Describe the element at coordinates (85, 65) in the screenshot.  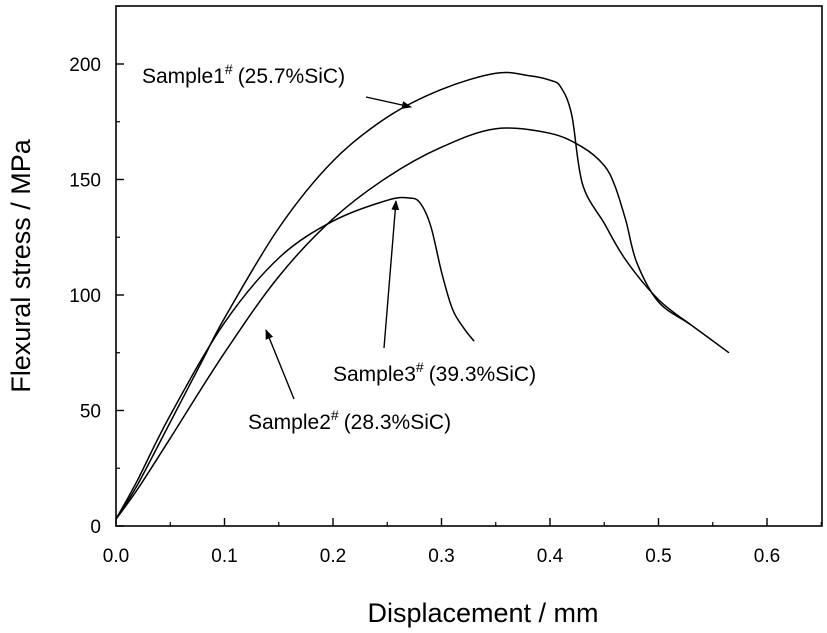
I see `y-tick-label: 200` at that location.